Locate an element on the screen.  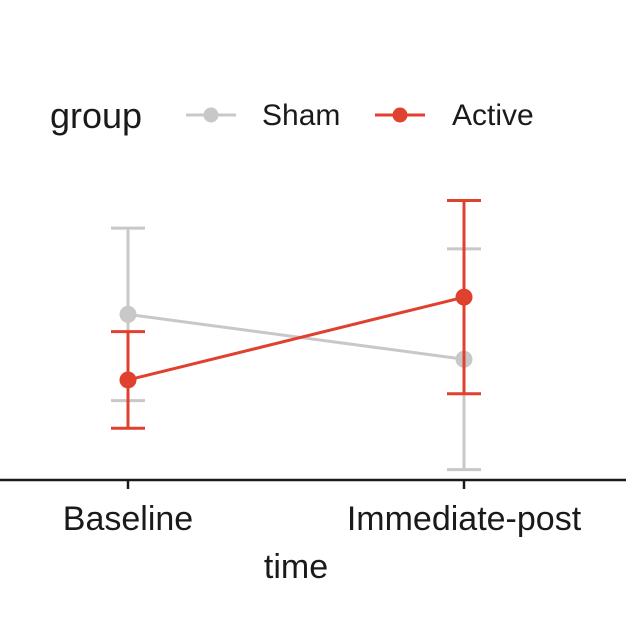
legend: group Sham Active is located at coordinates (292, 115).